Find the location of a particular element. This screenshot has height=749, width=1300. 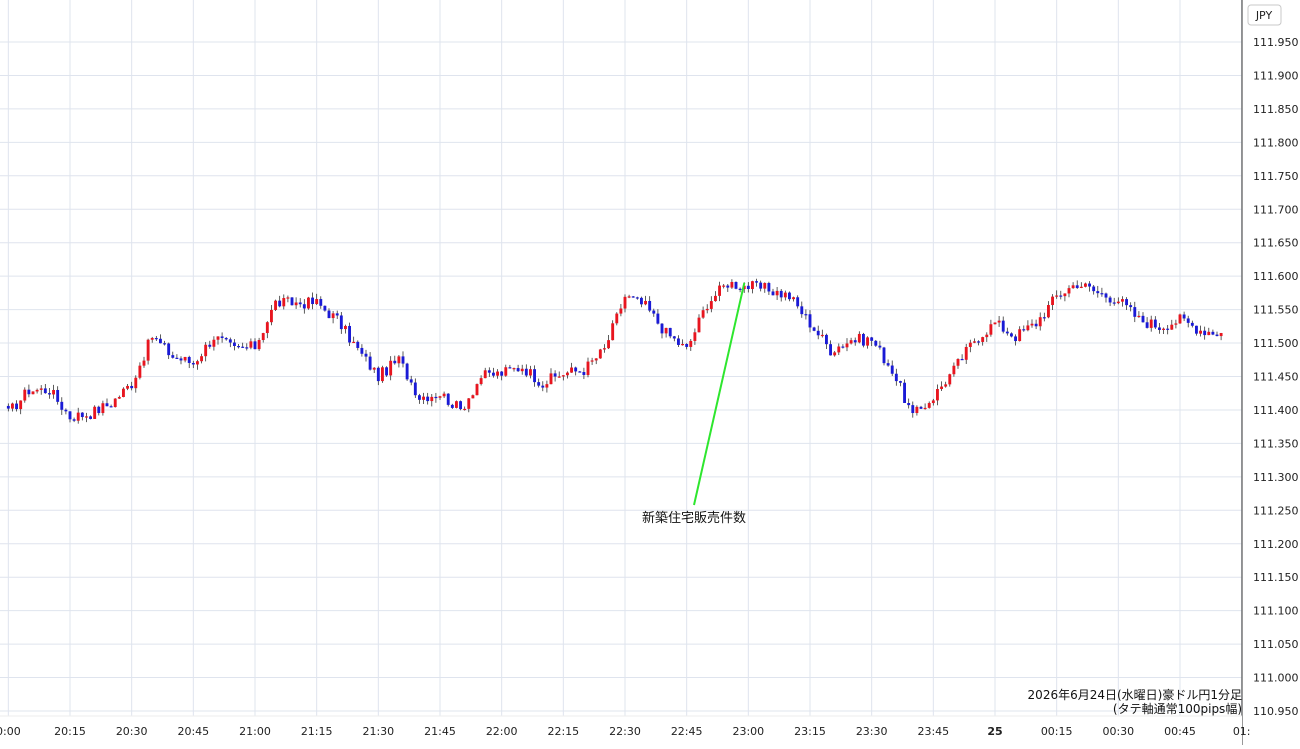

price-tick-label: 111.350 is located at coordinates (1276, 443).